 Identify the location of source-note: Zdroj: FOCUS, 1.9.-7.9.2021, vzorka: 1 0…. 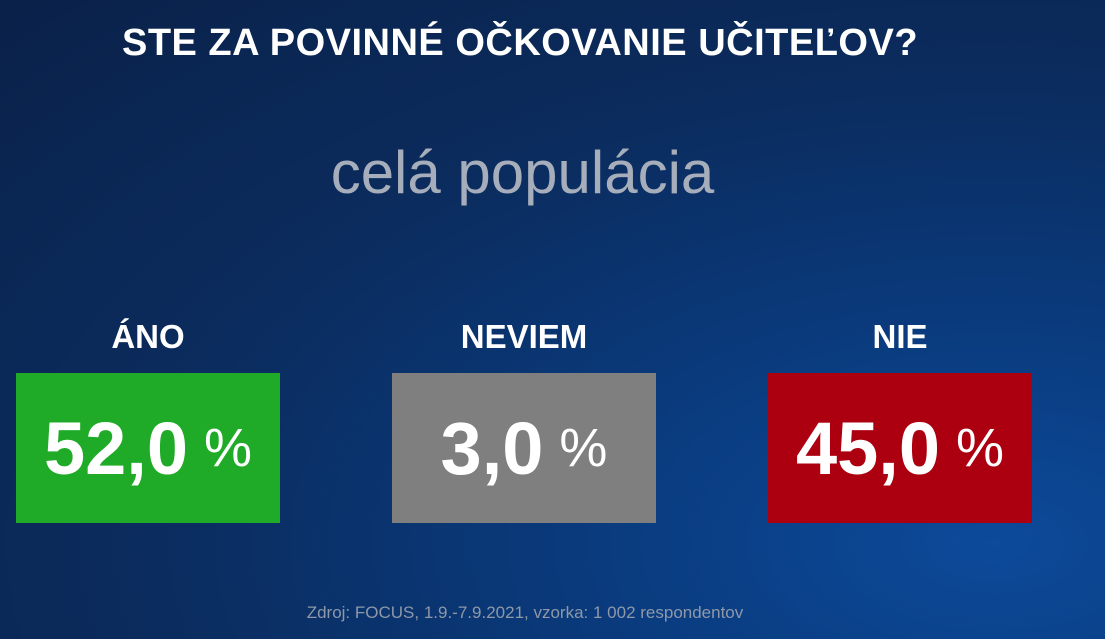
(525, 612).